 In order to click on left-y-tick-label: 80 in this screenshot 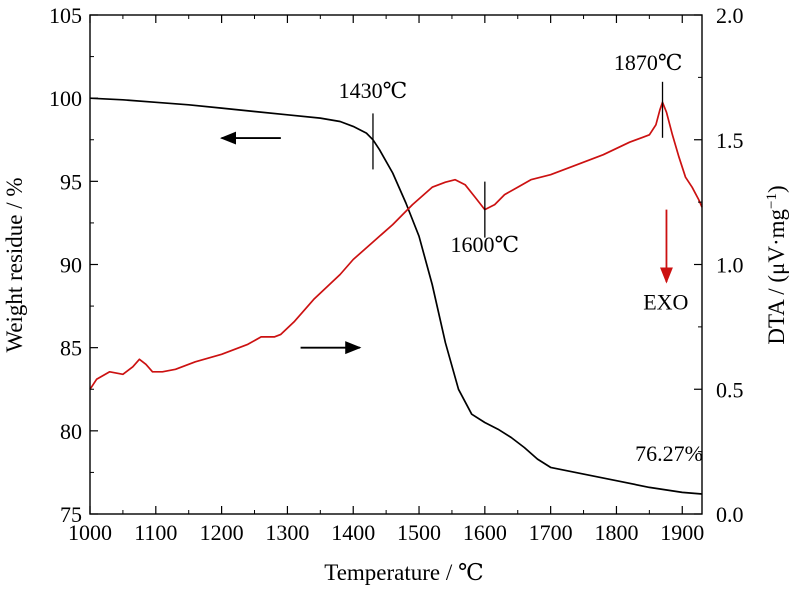, I will do `click(71, 431)`.